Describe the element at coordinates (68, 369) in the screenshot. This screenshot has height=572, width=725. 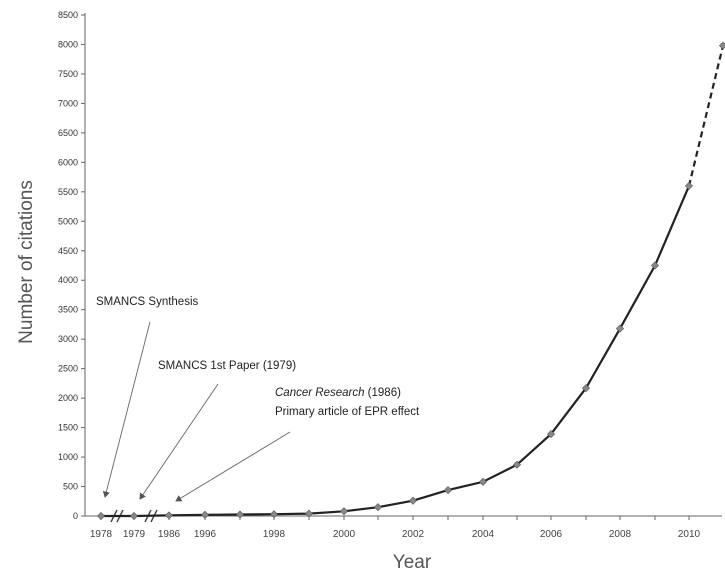
I see `y-tick-label: 2500` at that location.